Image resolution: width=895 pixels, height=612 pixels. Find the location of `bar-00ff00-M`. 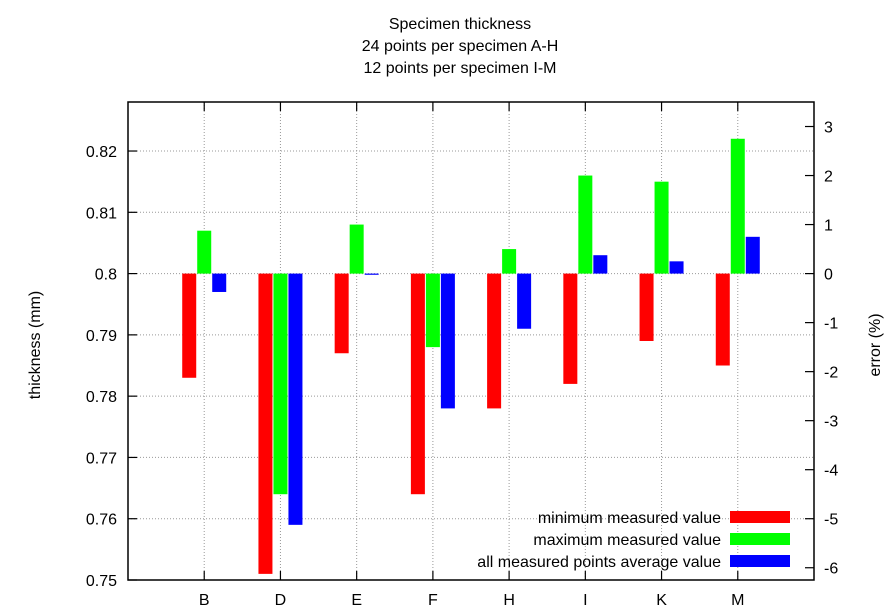

bar-00ff00-M is located at coordinates (737, 206).